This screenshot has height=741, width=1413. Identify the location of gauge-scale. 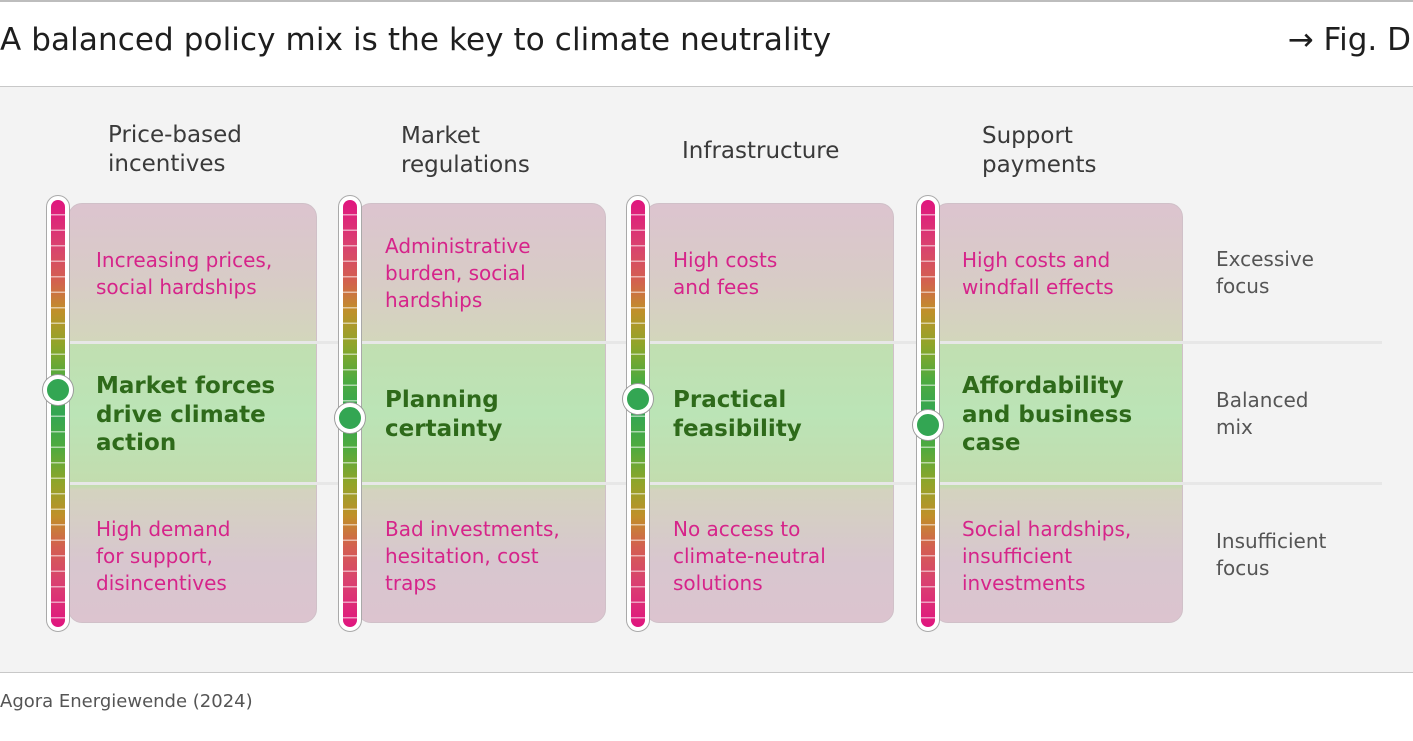
(58, 413).